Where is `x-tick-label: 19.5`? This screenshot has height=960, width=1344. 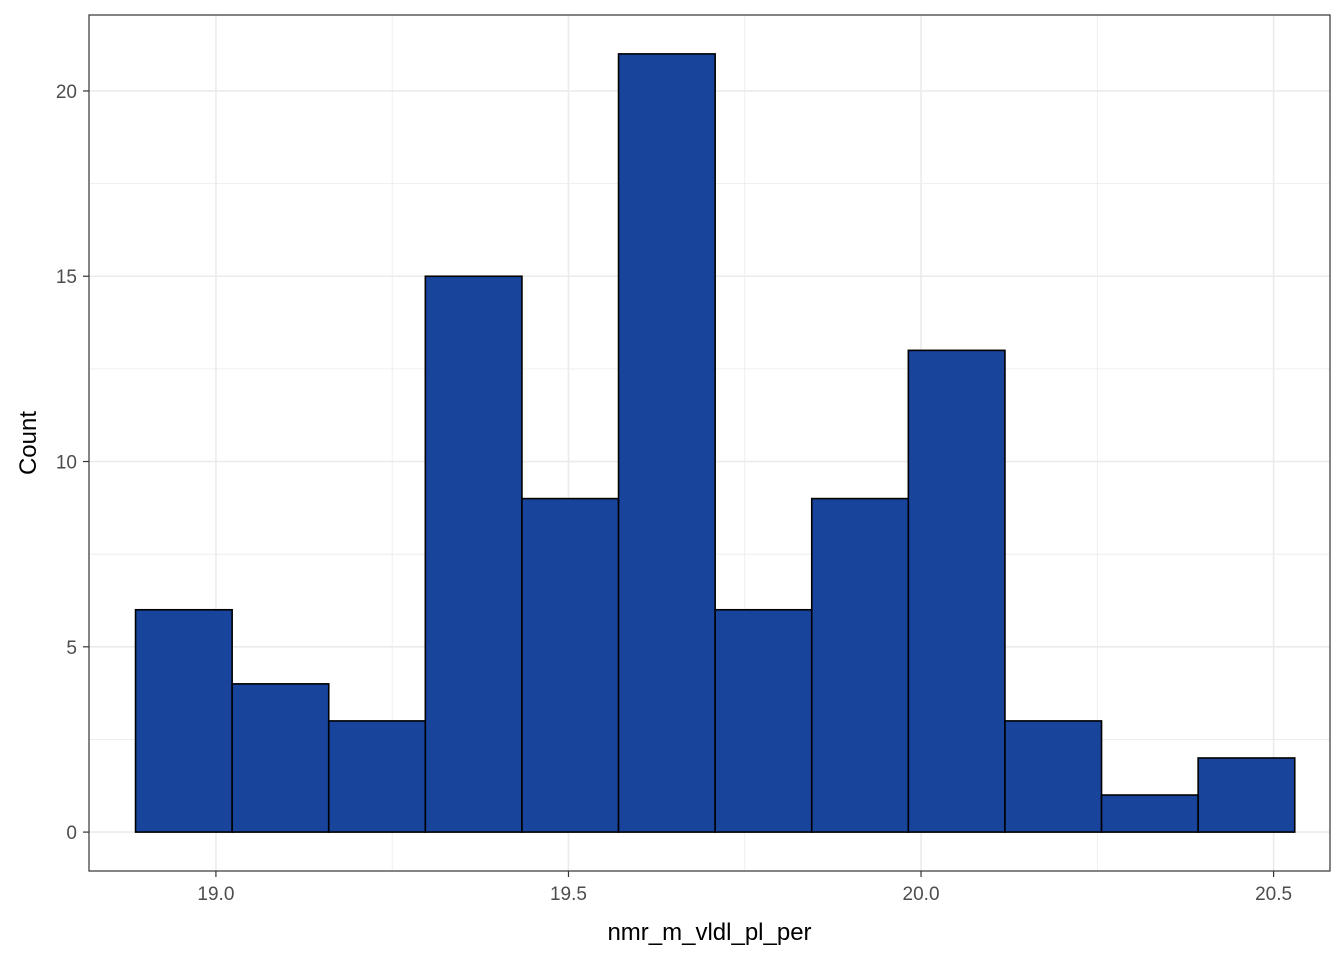
x-tick-label: 19.5 is located at coordinates (568, 894).